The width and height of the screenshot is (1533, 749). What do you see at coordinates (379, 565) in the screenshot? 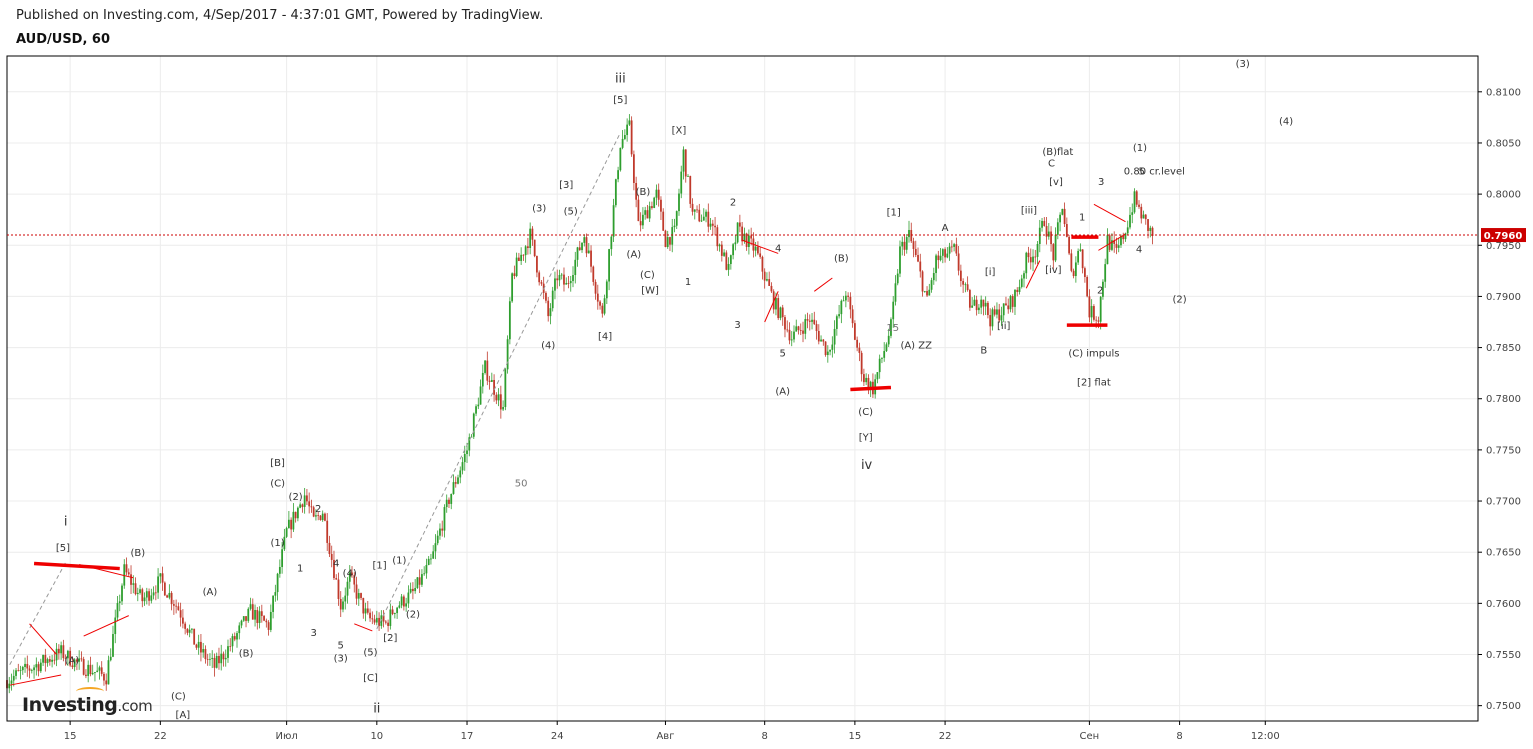
I see `wave-label: [1]` at bounding box center [379, 565].